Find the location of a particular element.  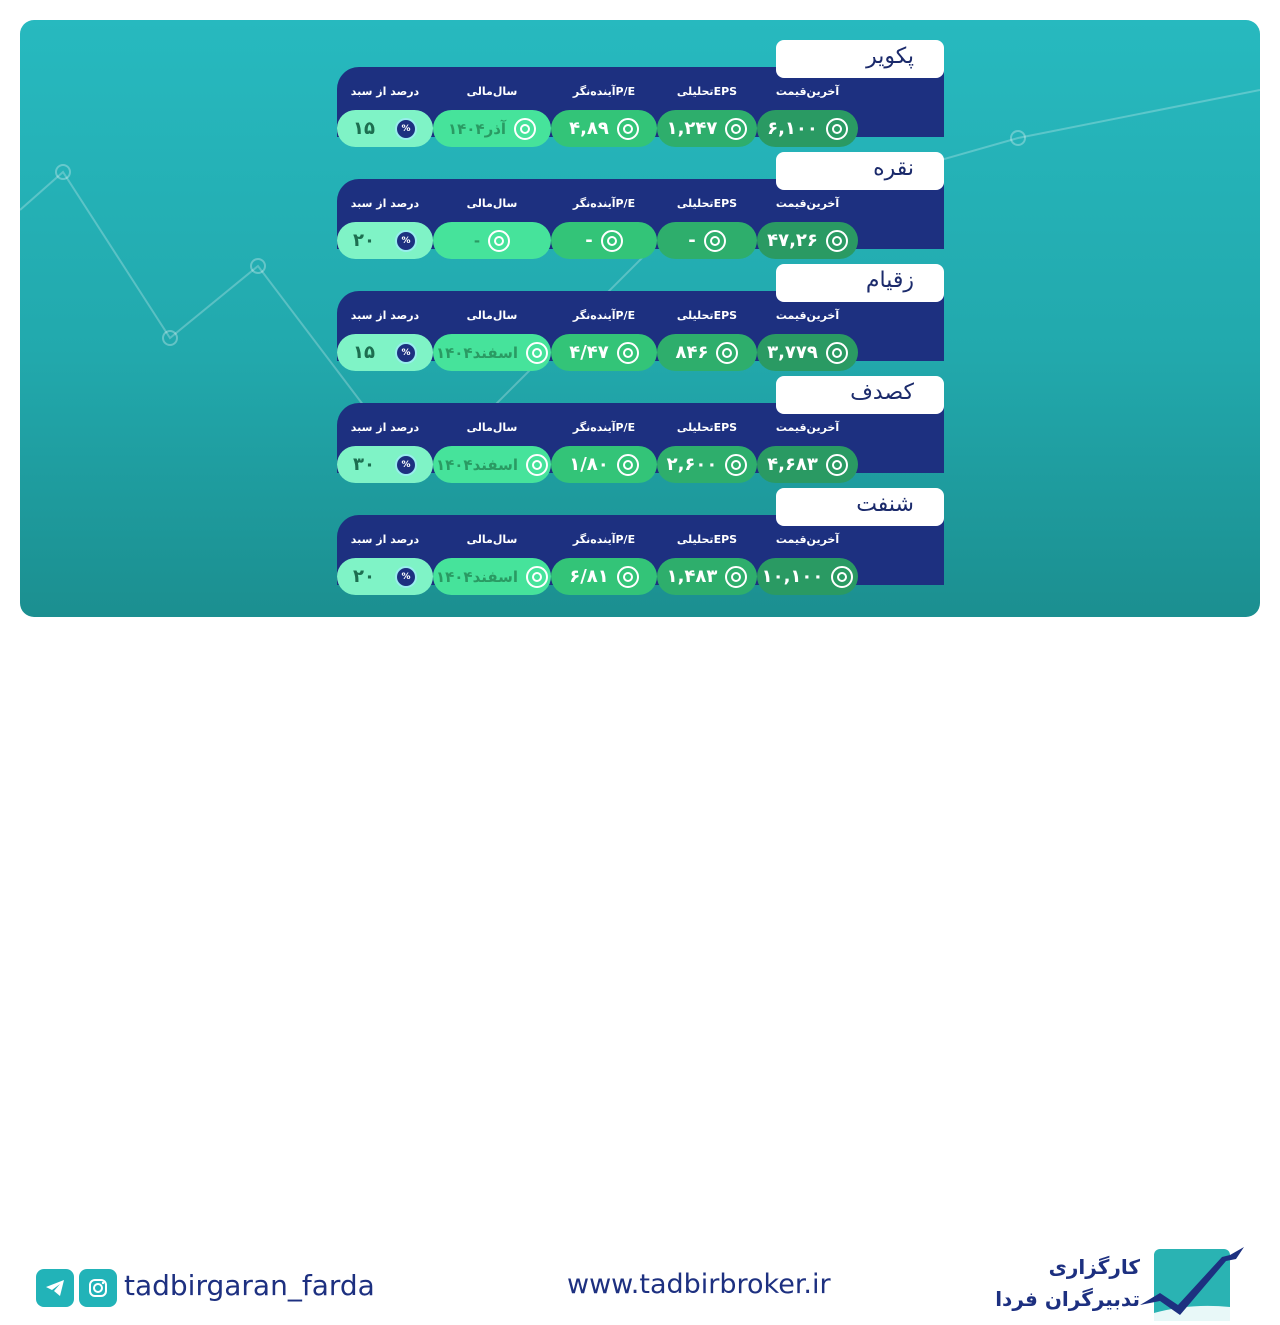

fiscal-year-pill: - is located at coordinates (492, 240).